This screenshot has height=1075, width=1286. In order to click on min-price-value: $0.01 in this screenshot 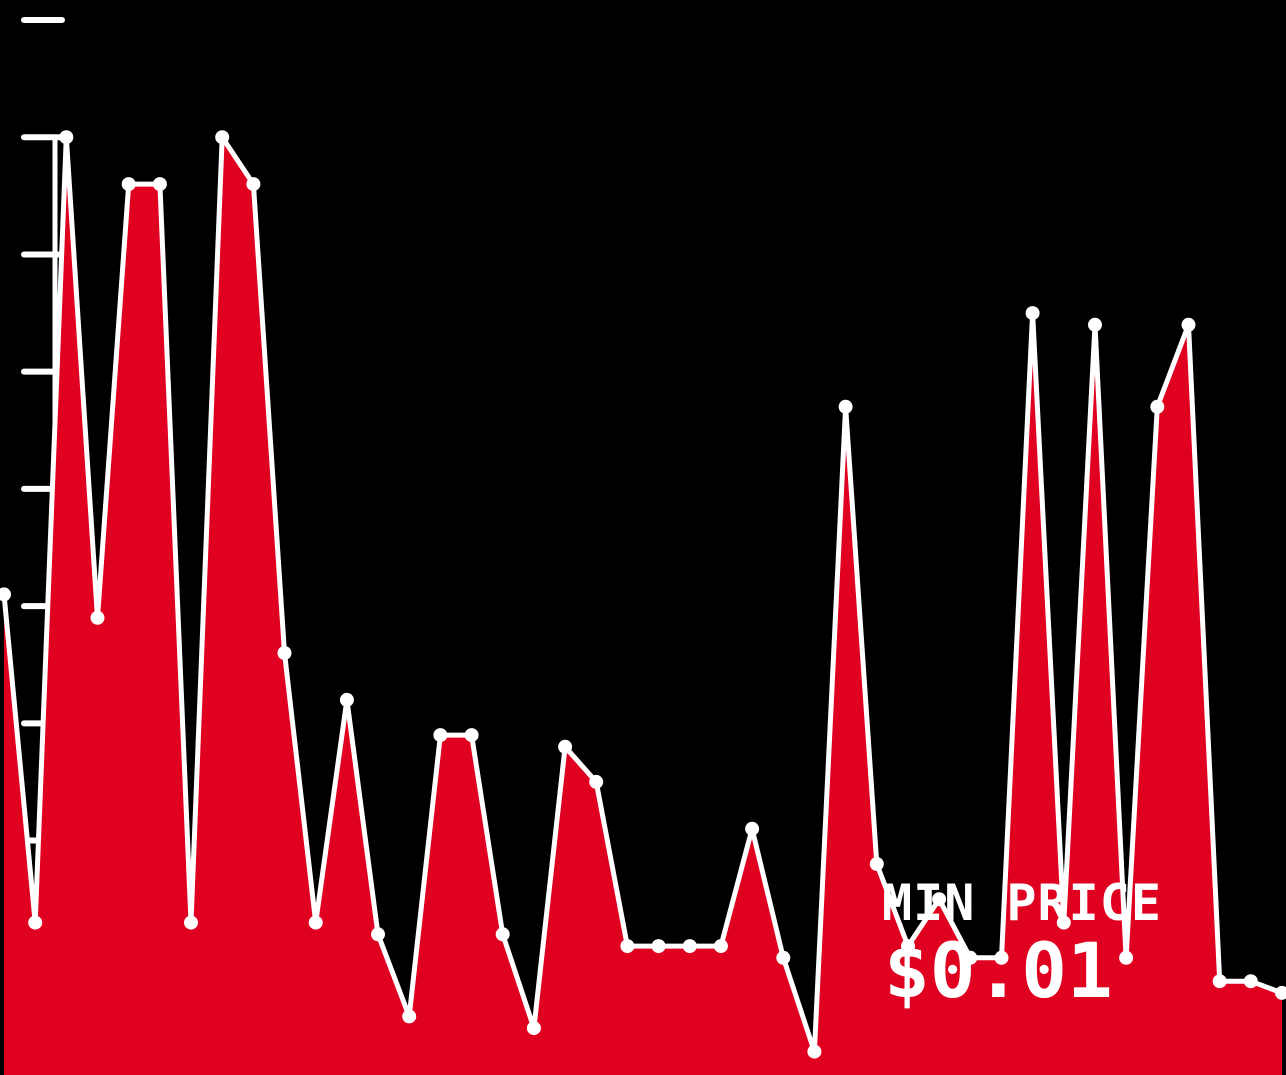, I will do `click(998, 970)`.